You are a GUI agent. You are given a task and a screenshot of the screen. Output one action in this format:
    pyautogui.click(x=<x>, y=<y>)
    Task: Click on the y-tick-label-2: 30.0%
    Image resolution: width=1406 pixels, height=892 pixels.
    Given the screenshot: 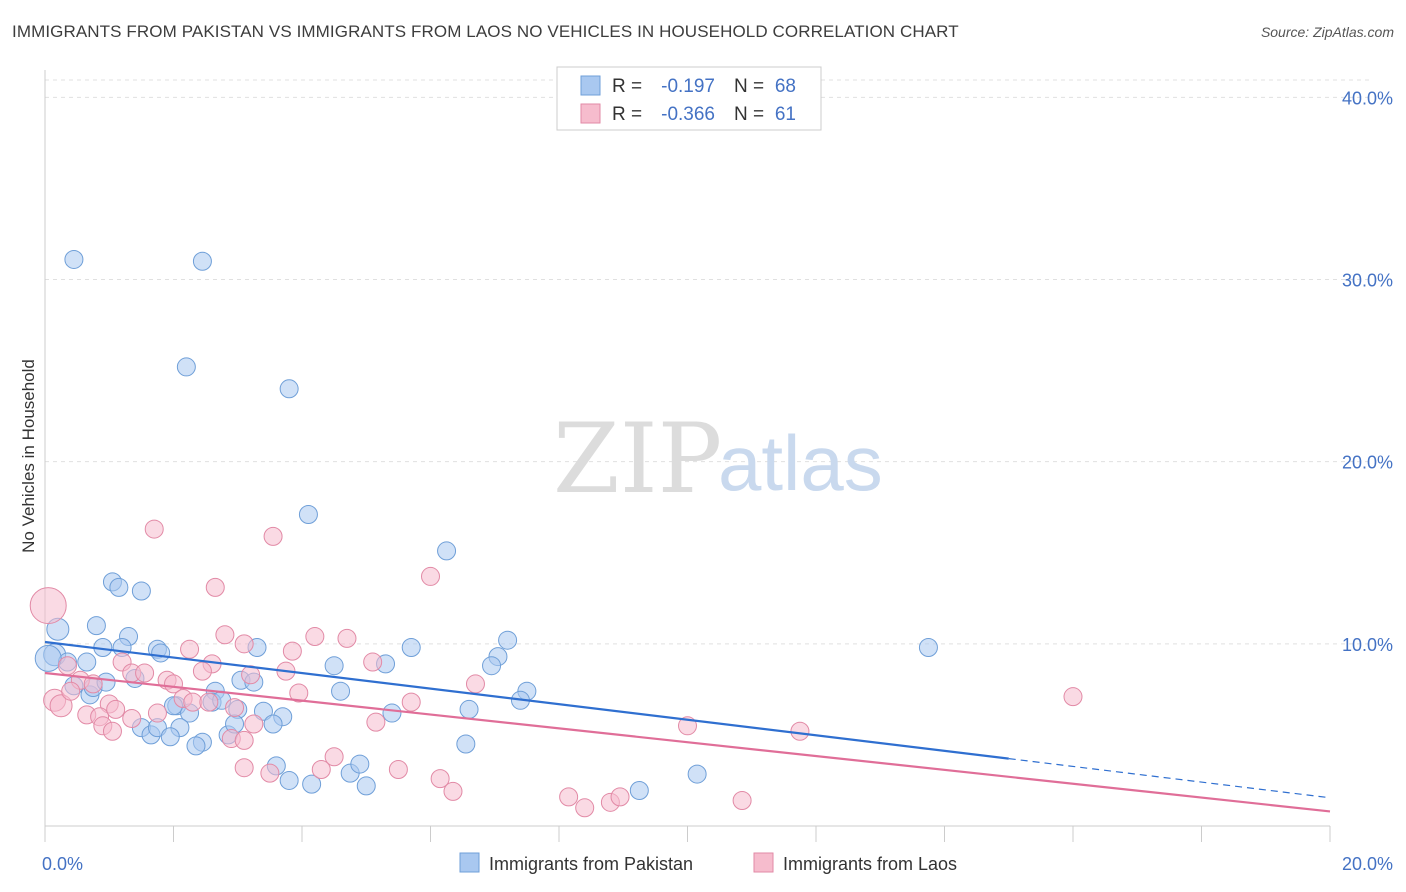 What is the action you would take?
    pyautogui.click(x=1367, y=280)
    